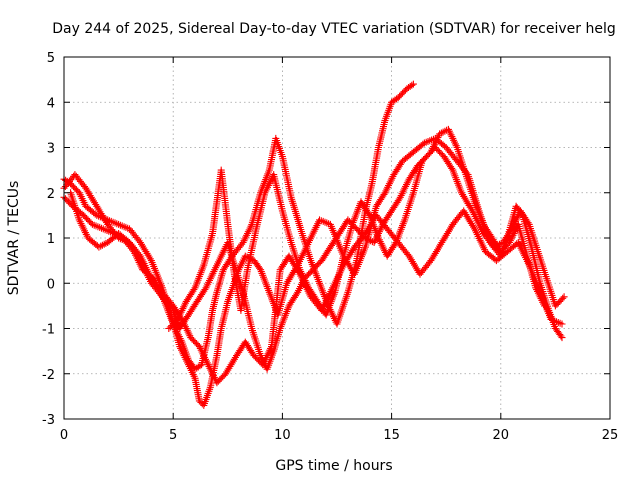 The height and width of the screenshot is (480, 640). Describe the element at coordinates (173, 435) in the screenshot. I see `x-tick-label: 5` at that location.